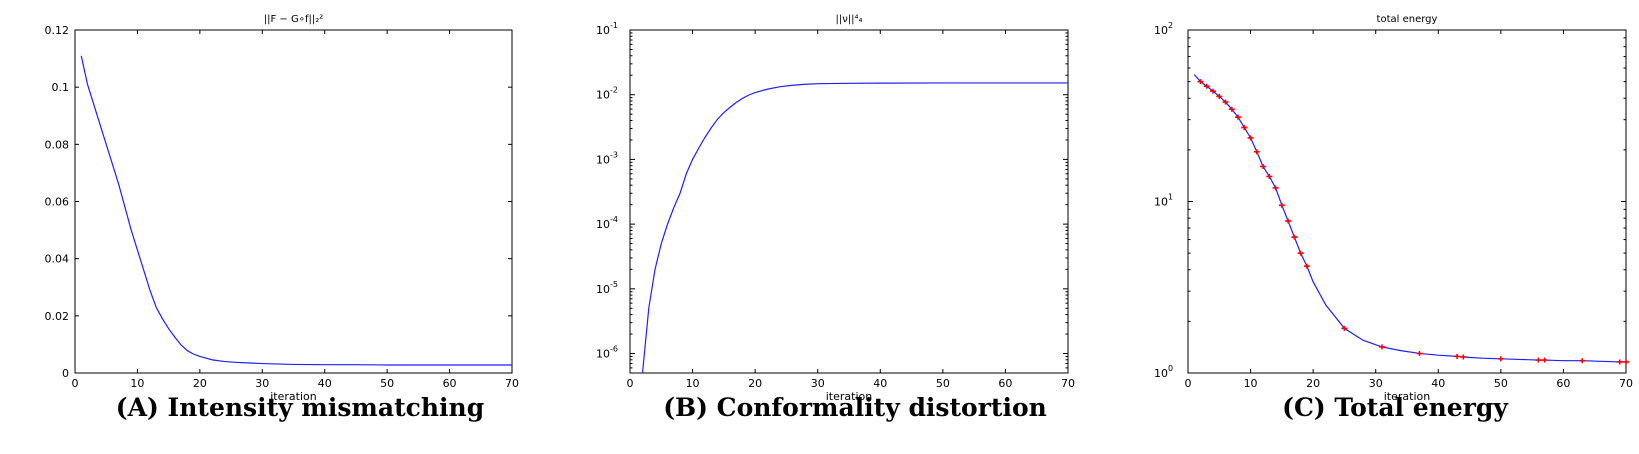  I want to click on y-tick-label: 0.12, so click(57, 30).